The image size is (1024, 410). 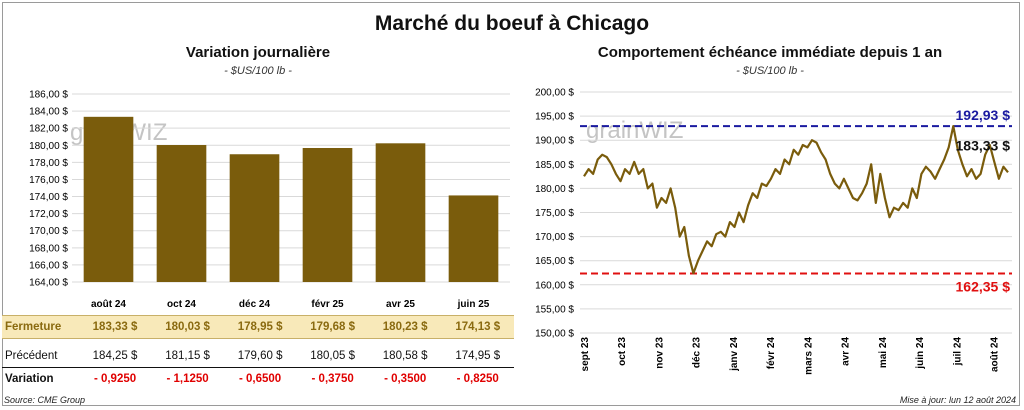 I want to click on y-tick-label: 168,00 $, so click(x=48, y=248).